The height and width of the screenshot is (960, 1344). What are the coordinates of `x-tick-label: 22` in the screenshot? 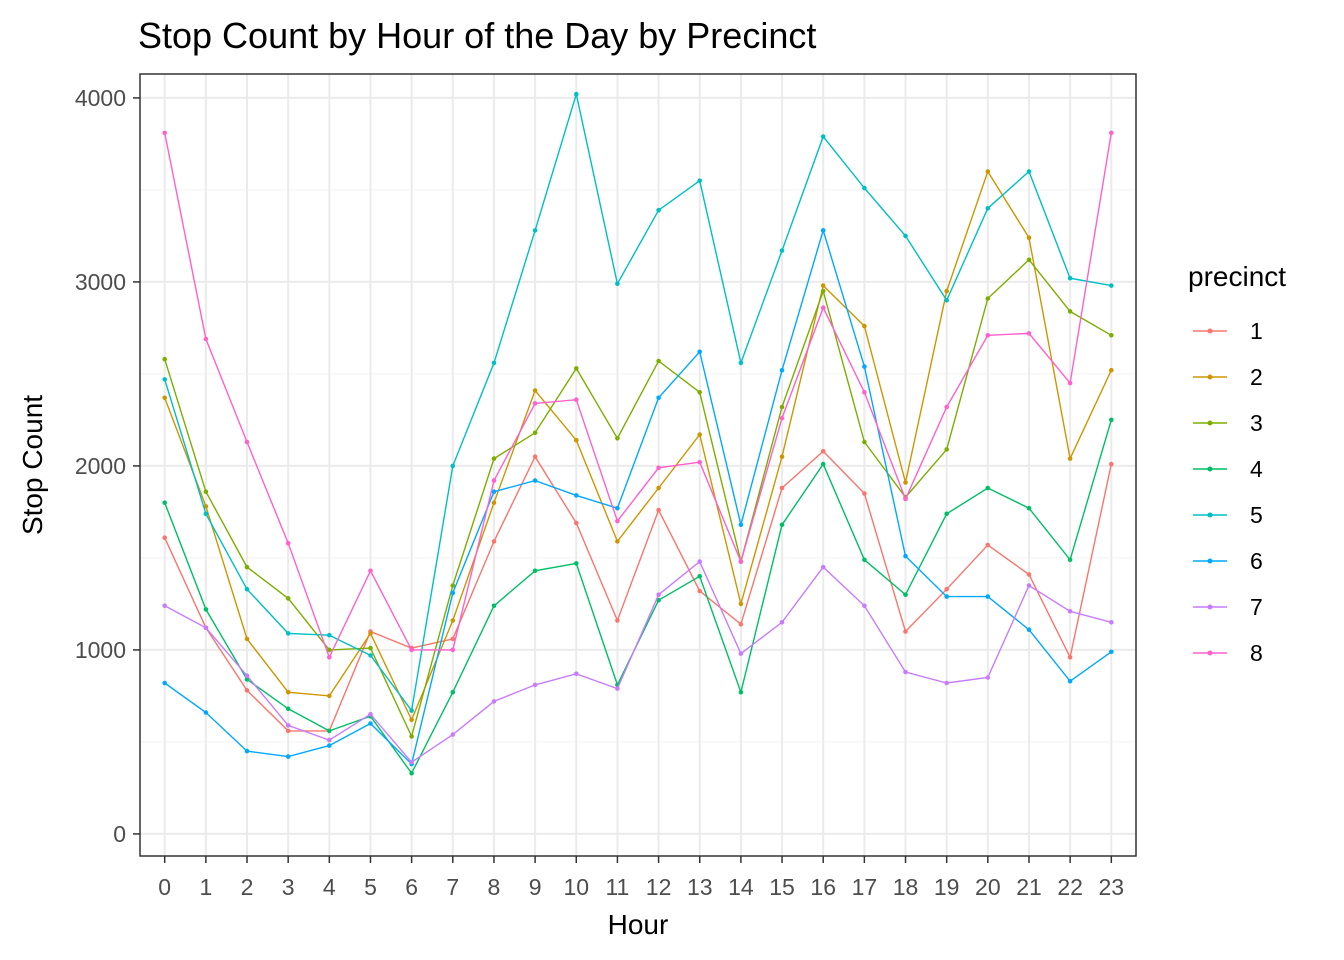 It's located at (1070, 887).